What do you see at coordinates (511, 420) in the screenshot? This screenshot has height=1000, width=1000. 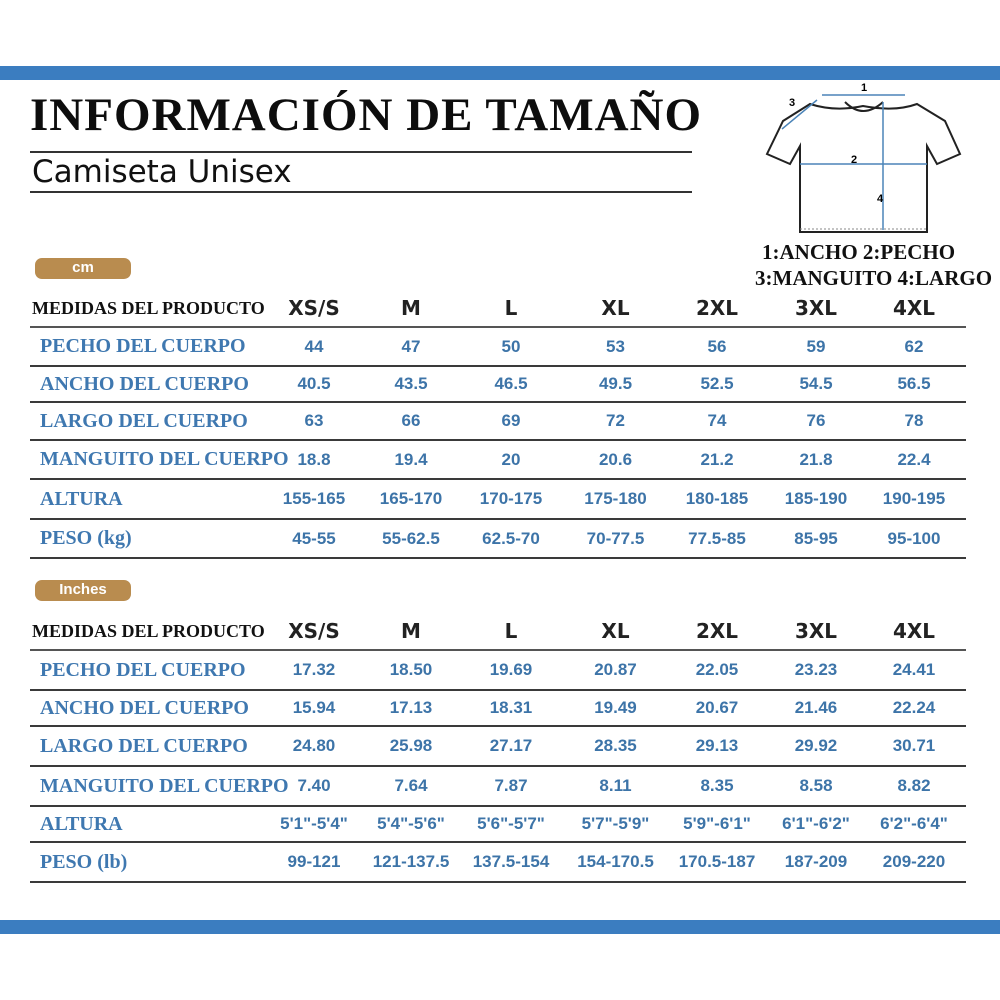 I see `table-cell: 69` at bounding box center [511, 420].